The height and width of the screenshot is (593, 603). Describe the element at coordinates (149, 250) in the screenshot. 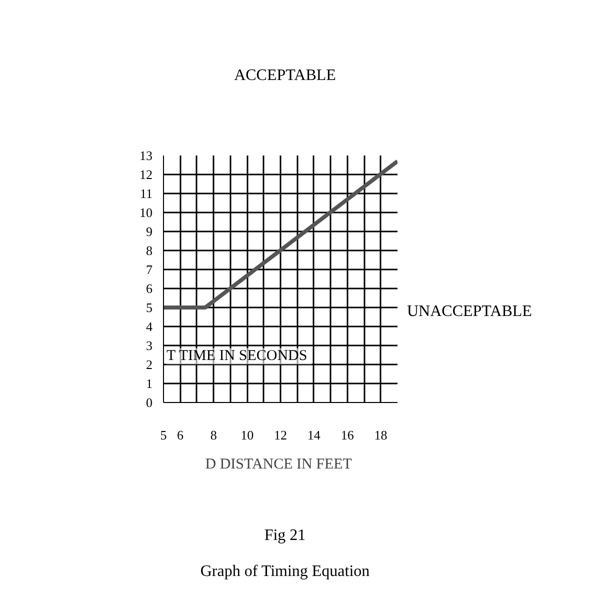

I see `y-tick-label: 8` at that location.